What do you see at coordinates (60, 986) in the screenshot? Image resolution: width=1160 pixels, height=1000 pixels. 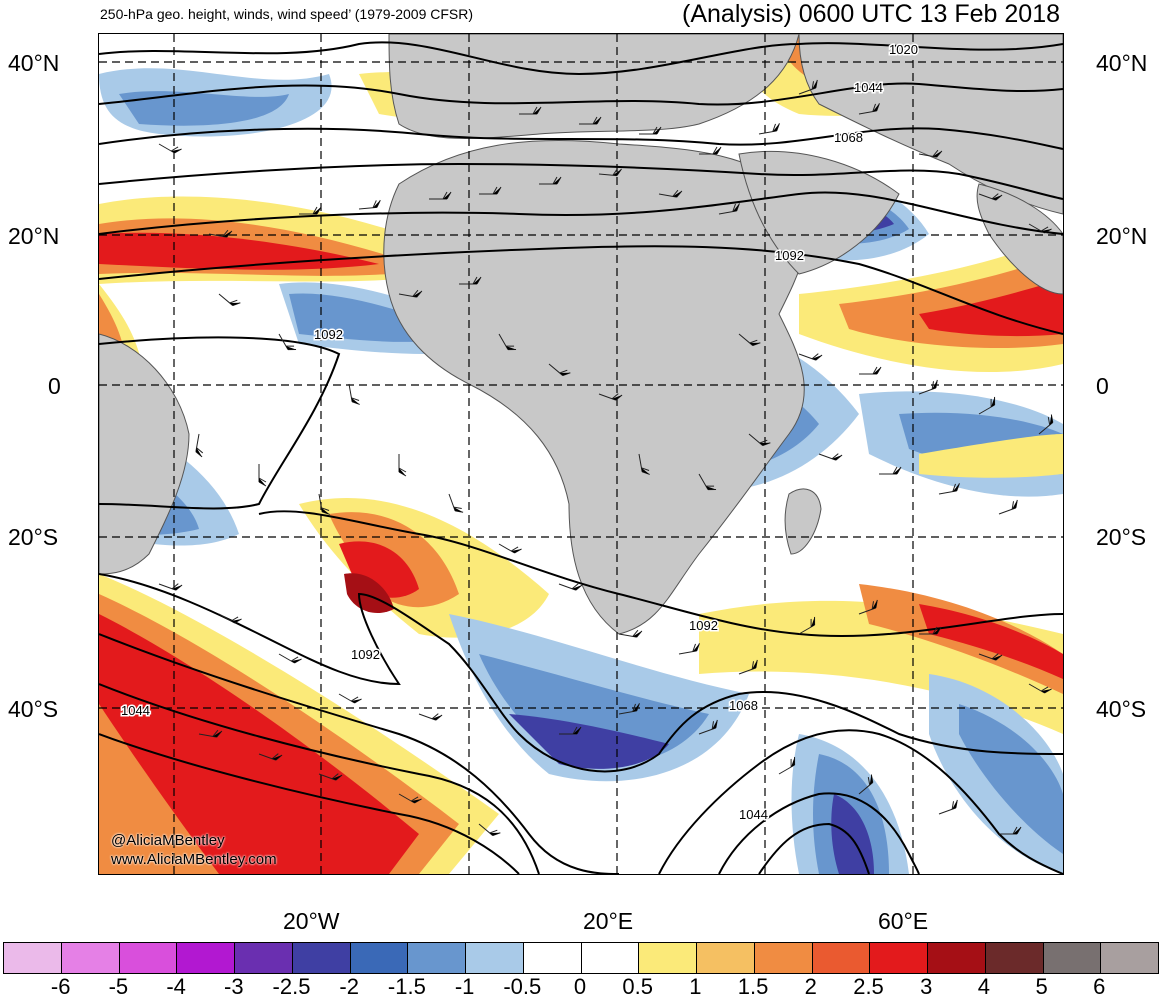 I see `colorbar-tick-label: -6` at bounding box center [60, 986].